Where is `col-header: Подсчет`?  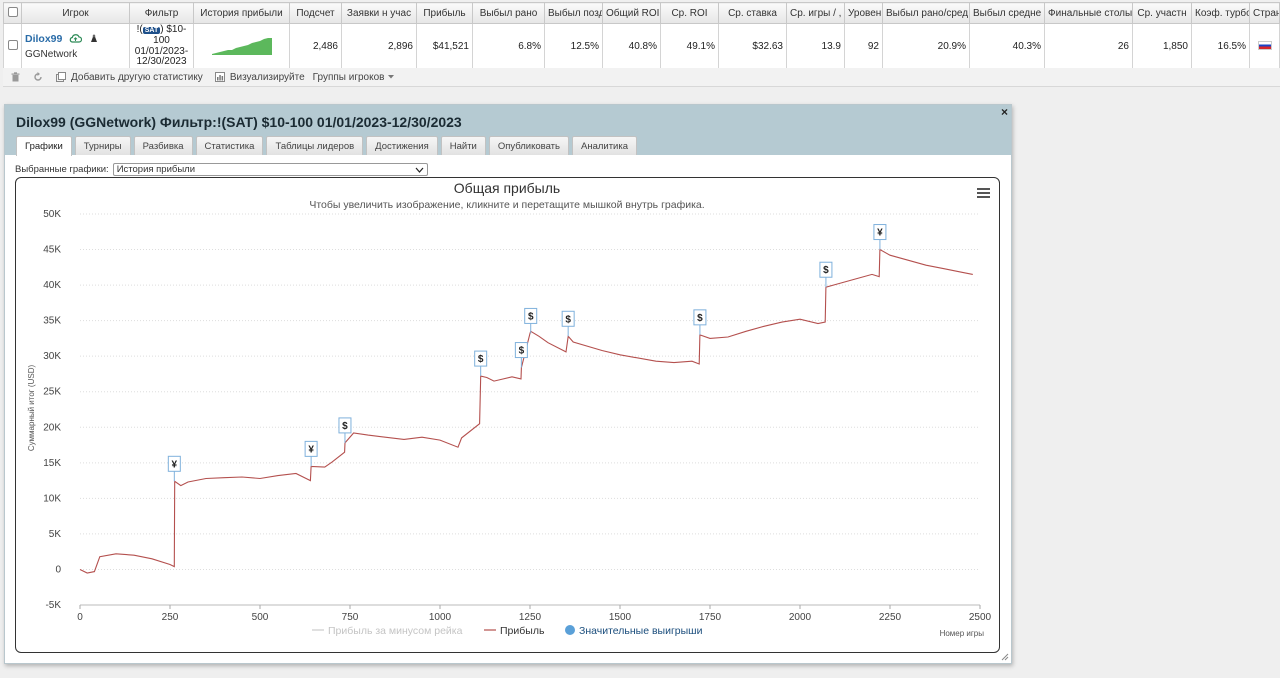
col-header: Подсчет is located at coordinates (315, 13).